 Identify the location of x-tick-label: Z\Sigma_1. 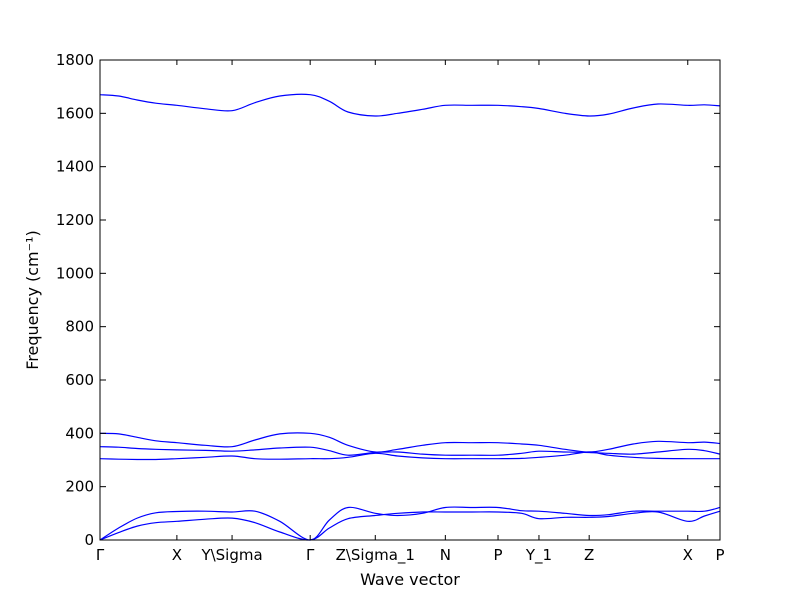
(375, 555).